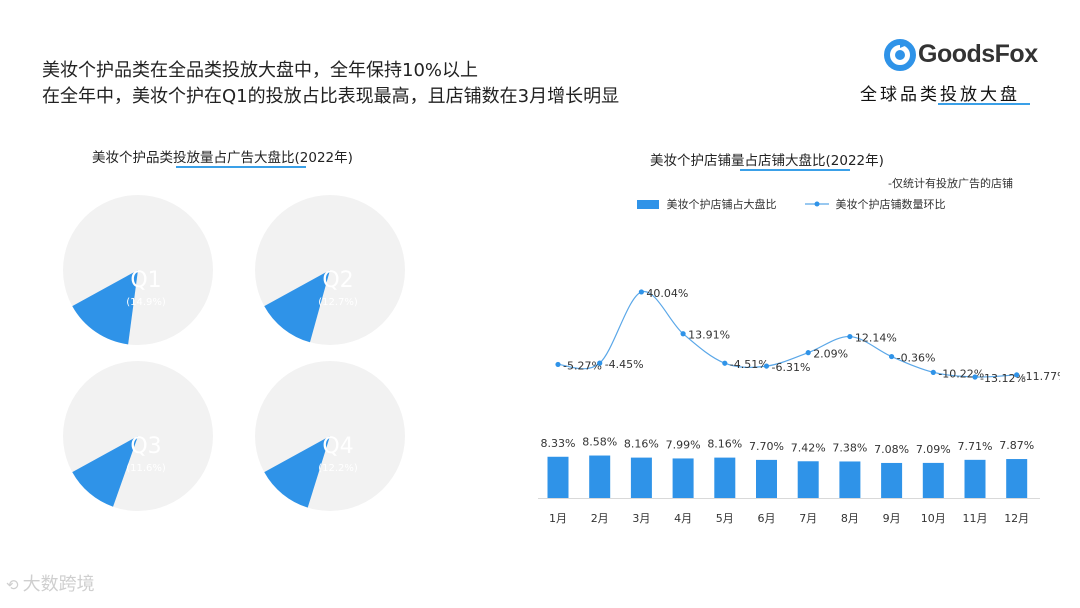 The width and height of the screenshot is (1080, 608). What do you see at coordinates (961, 373) in the screenshot?
I see `line-label-10: -10.22%` at bounding box center [961, 373].